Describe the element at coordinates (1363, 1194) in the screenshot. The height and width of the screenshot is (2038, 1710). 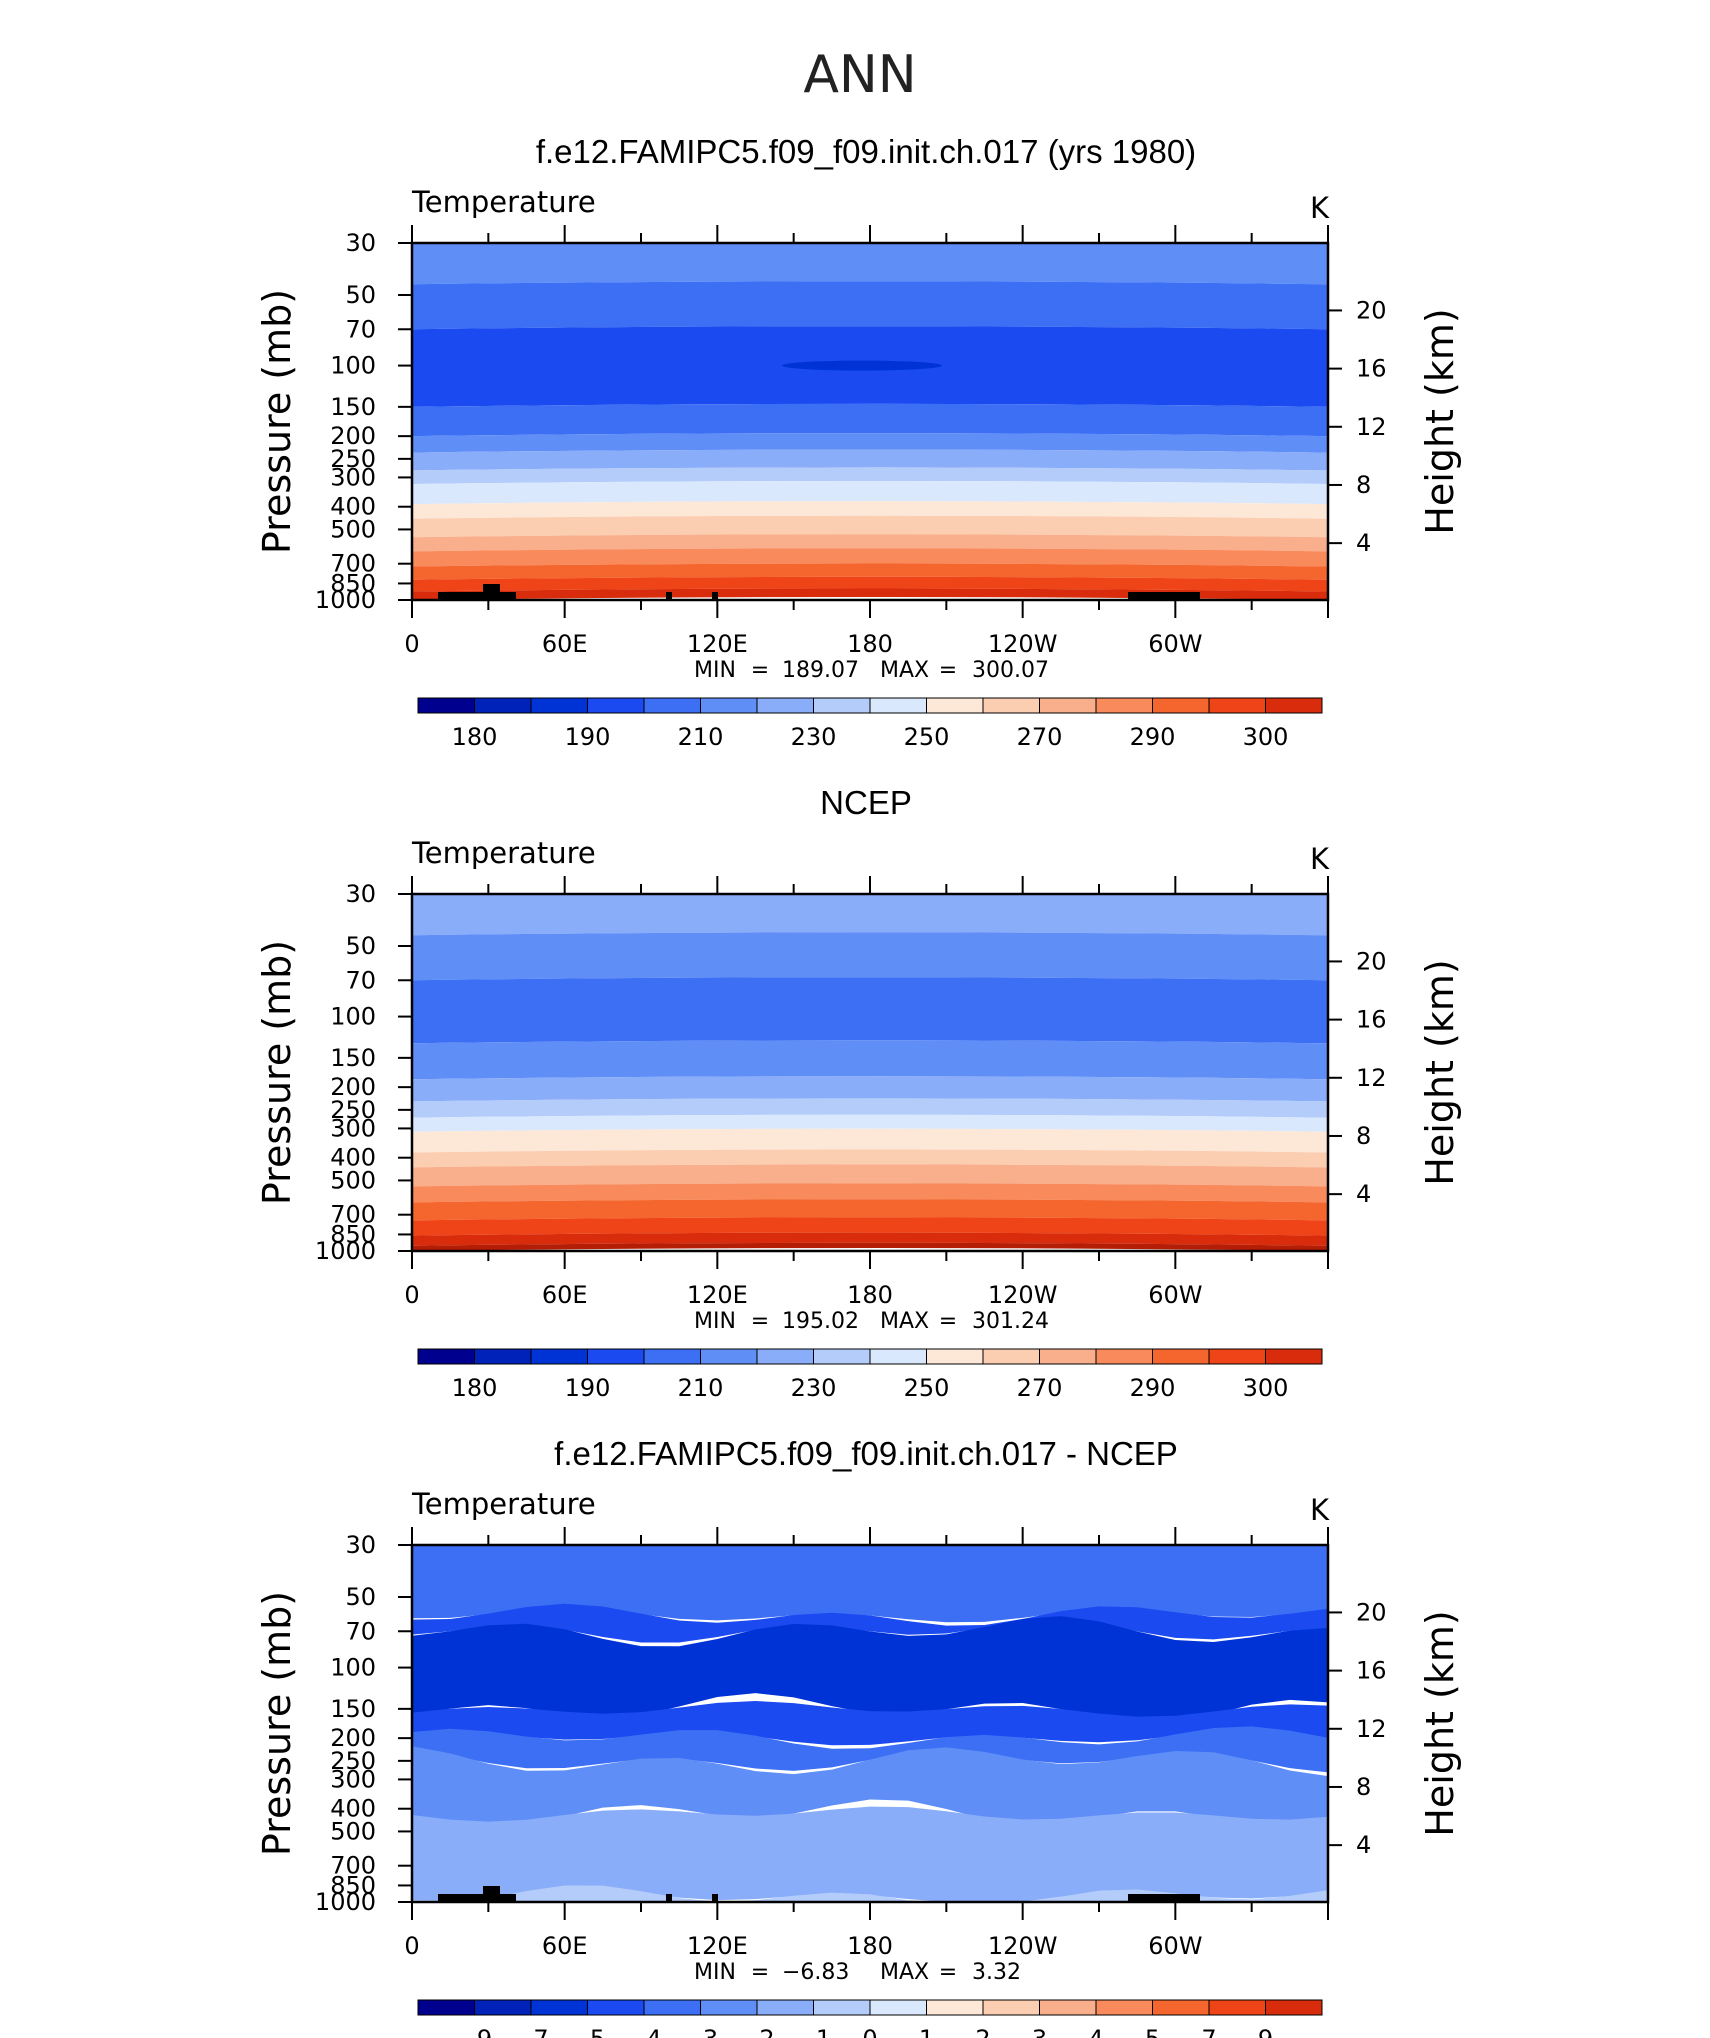
I see `y-right-tick-label: 4` at that location.